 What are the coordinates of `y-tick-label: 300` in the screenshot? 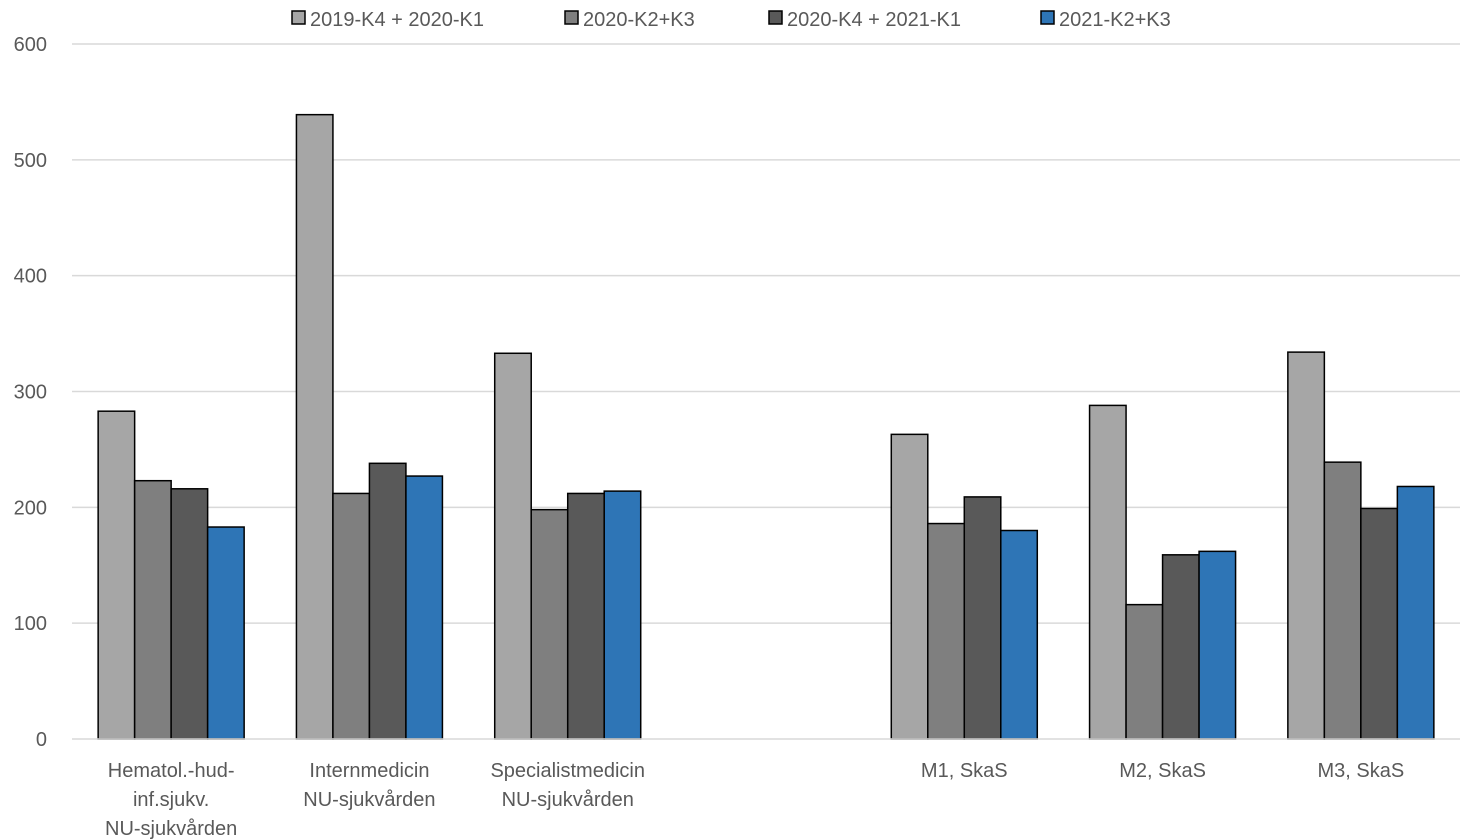 It's located at (30, 393).